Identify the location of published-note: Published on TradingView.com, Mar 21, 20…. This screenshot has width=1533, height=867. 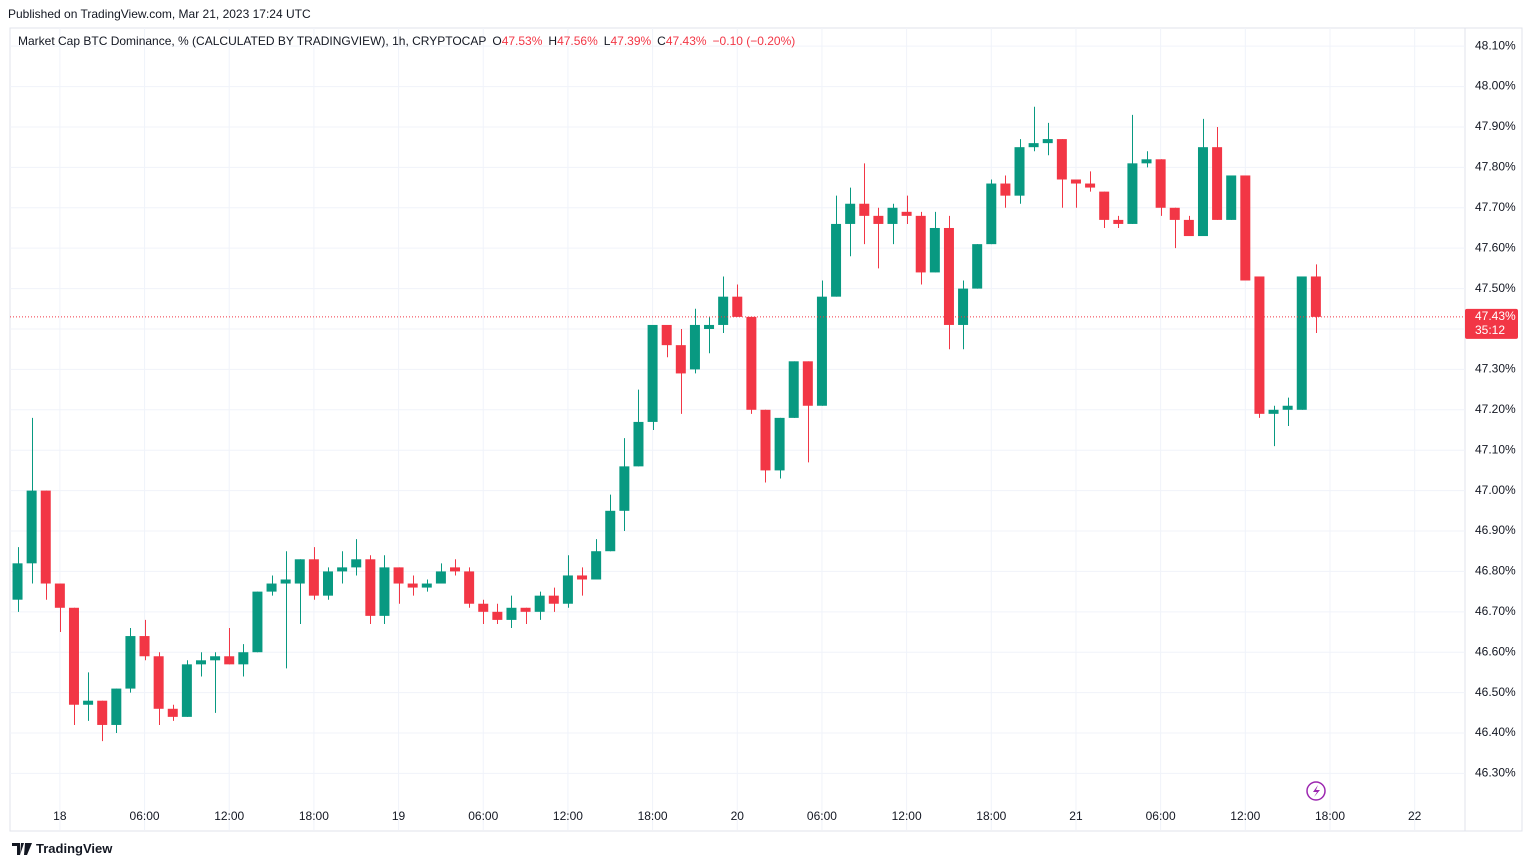
(159, 14).